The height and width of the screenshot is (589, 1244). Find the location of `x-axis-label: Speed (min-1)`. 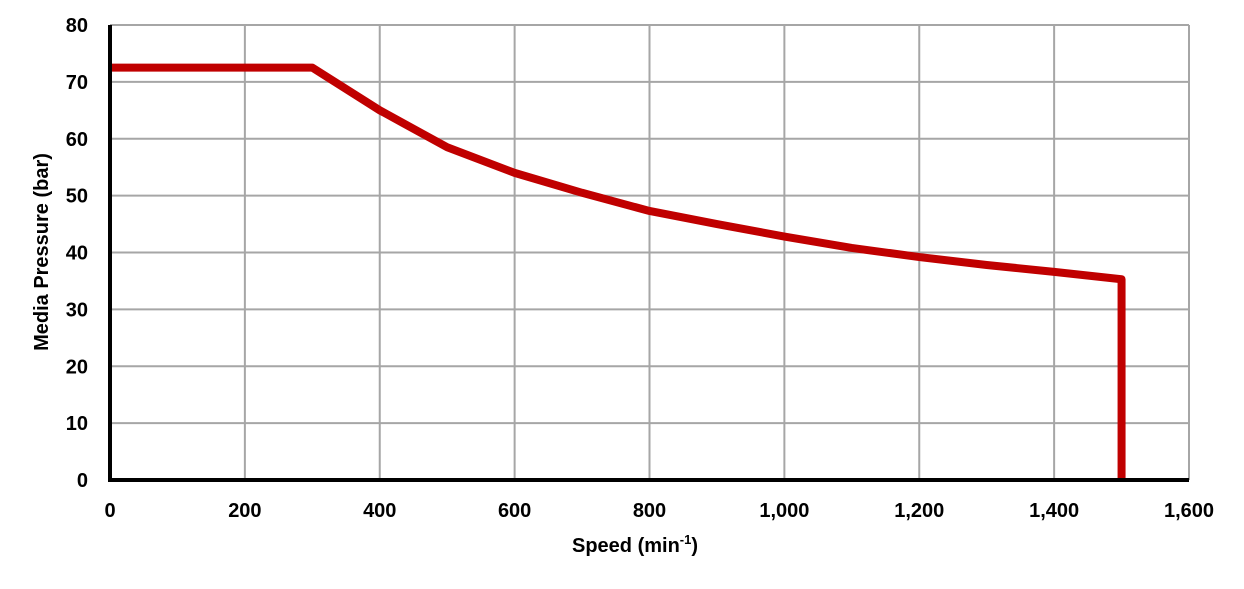

x-axis-label: Speed (min-1) is located at coordinates (635, 544).